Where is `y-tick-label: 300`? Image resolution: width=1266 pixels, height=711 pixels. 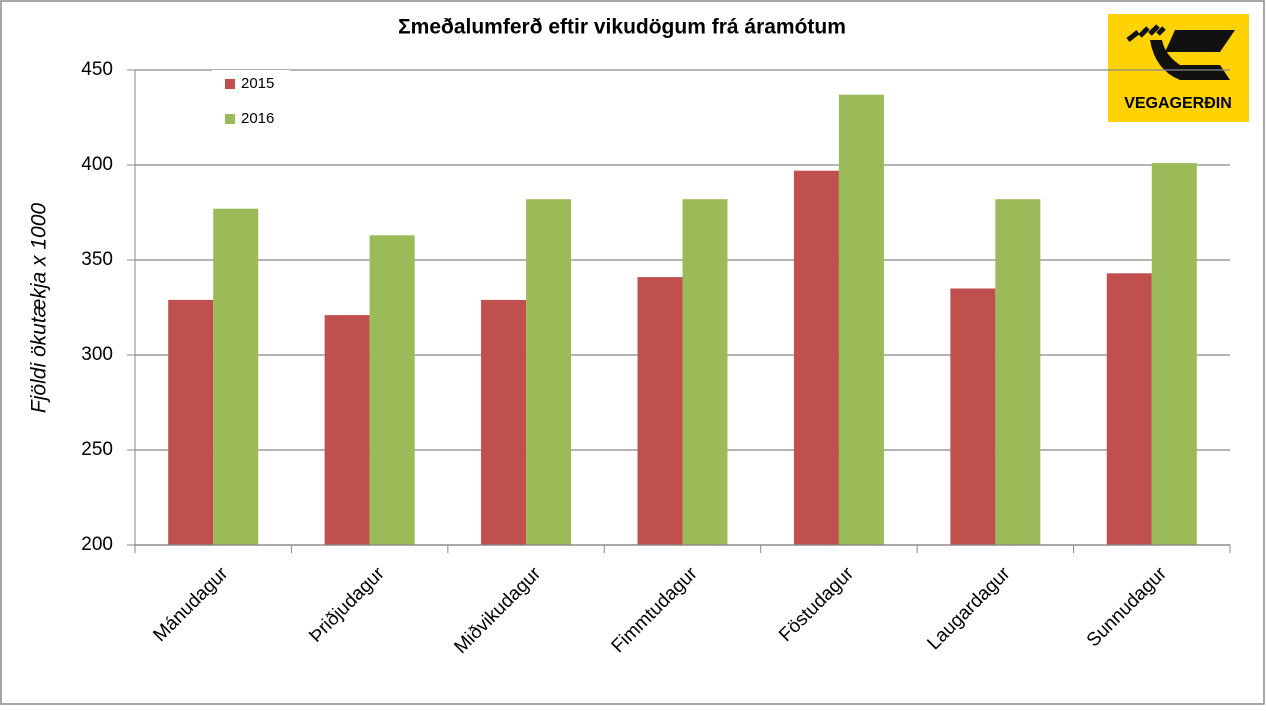
y-tick-label: 300 is located at coordinates (97, 354).